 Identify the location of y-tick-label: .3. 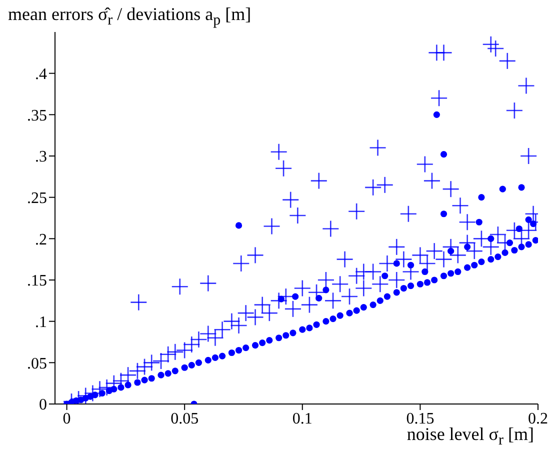
(41, 157).